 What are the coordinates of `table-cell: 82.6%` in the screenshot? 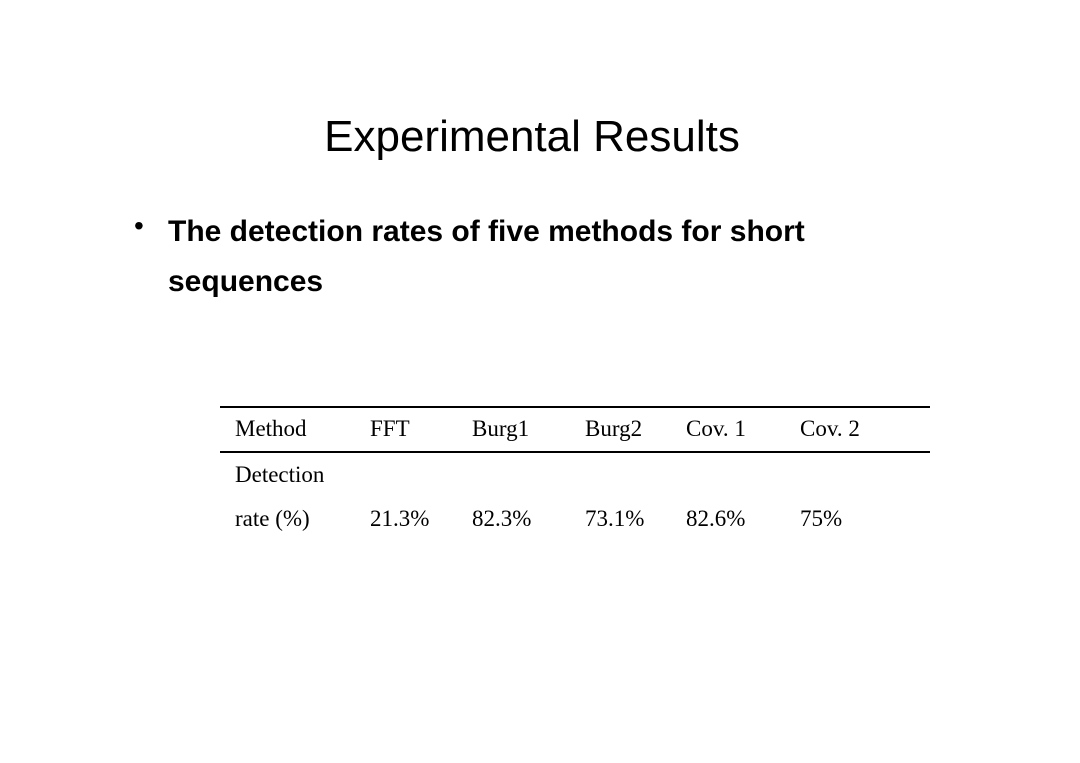 It's located at (716, 518).